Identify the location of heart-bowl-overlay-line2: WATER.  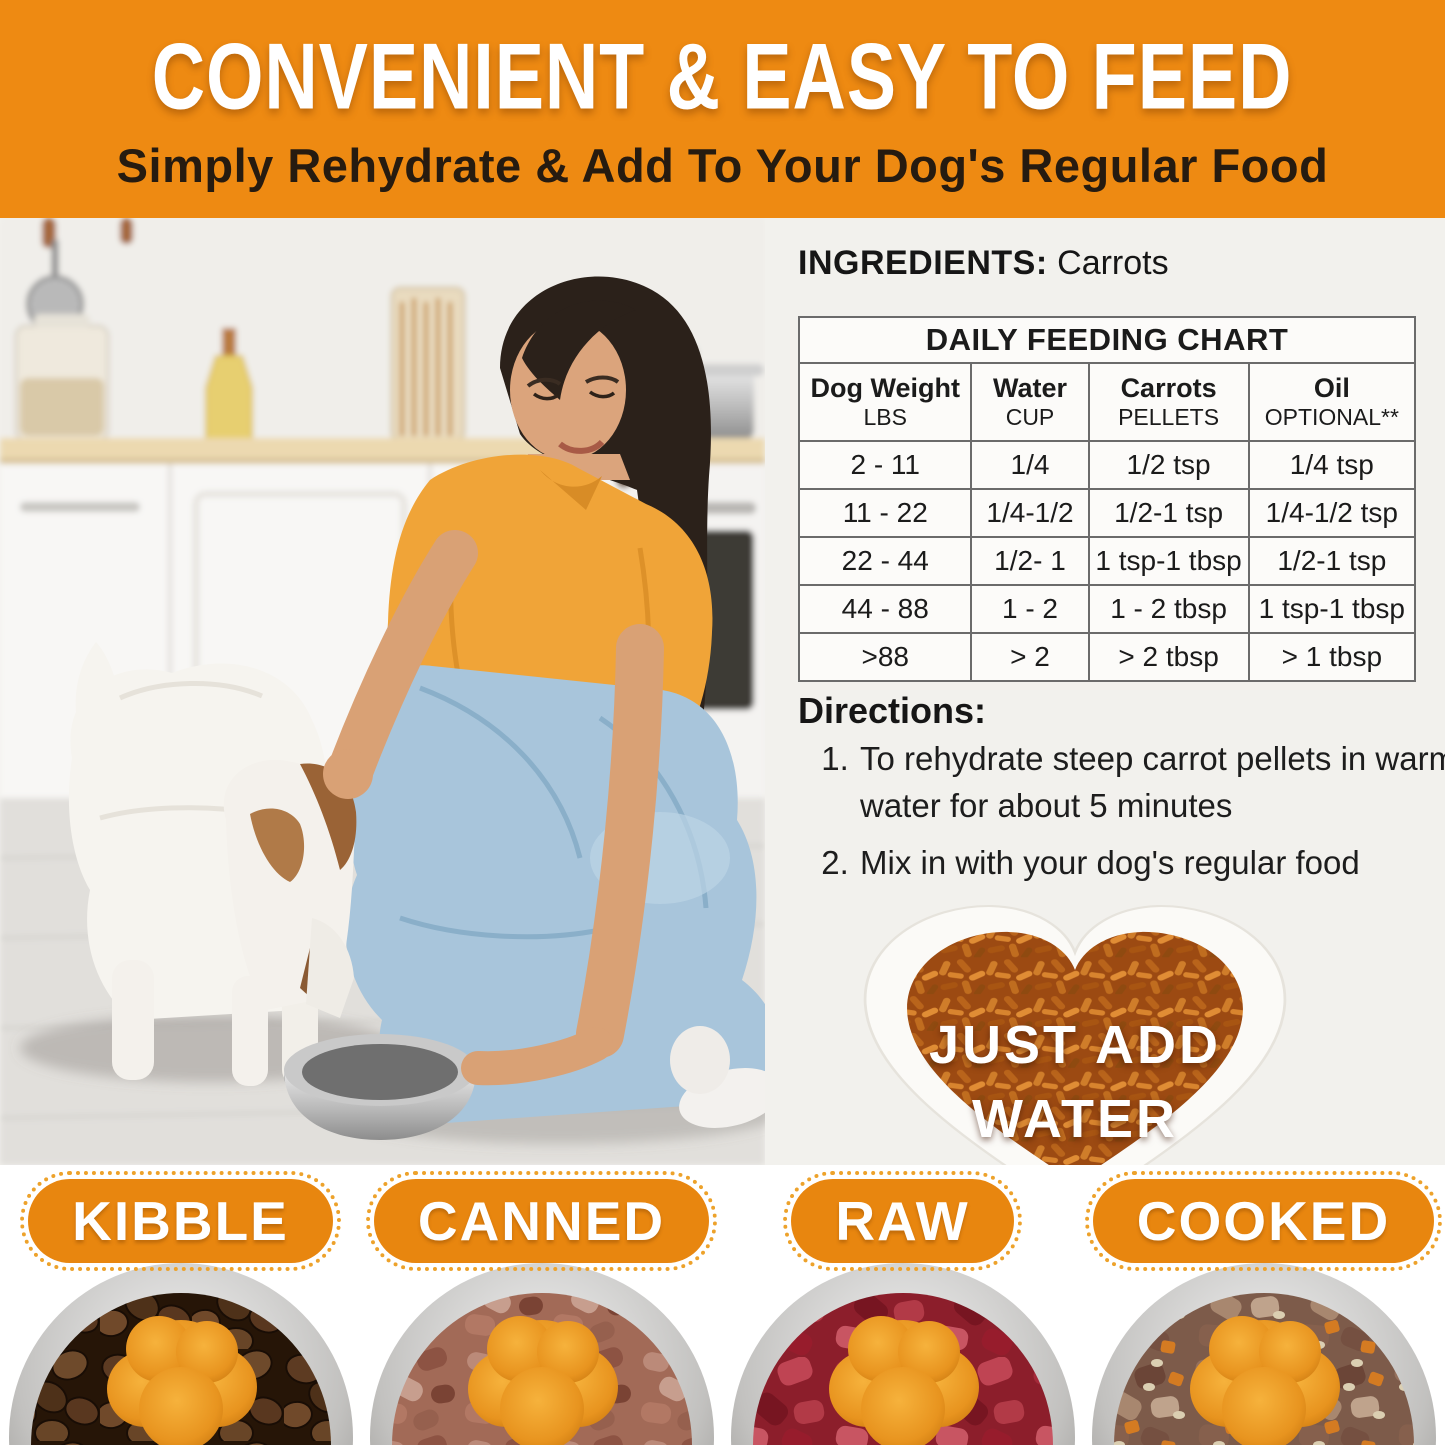
(1075, 1119).